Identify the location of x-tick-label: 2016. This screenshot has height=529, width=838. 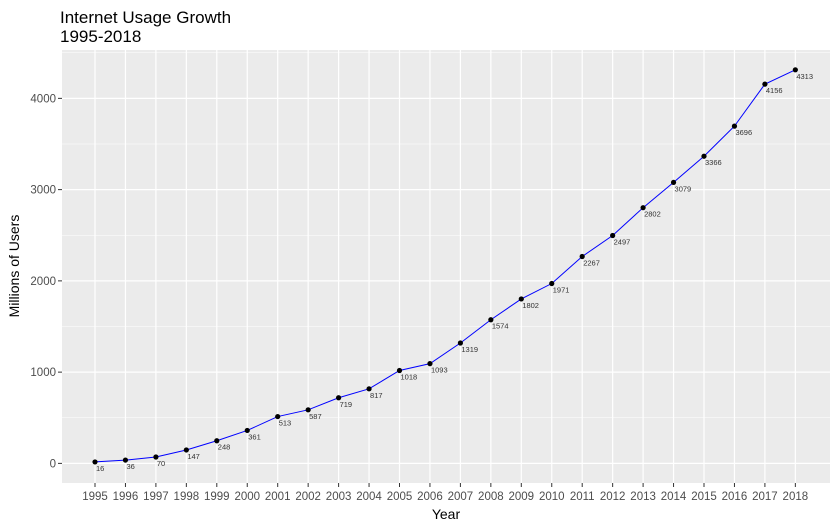
(735, 497).